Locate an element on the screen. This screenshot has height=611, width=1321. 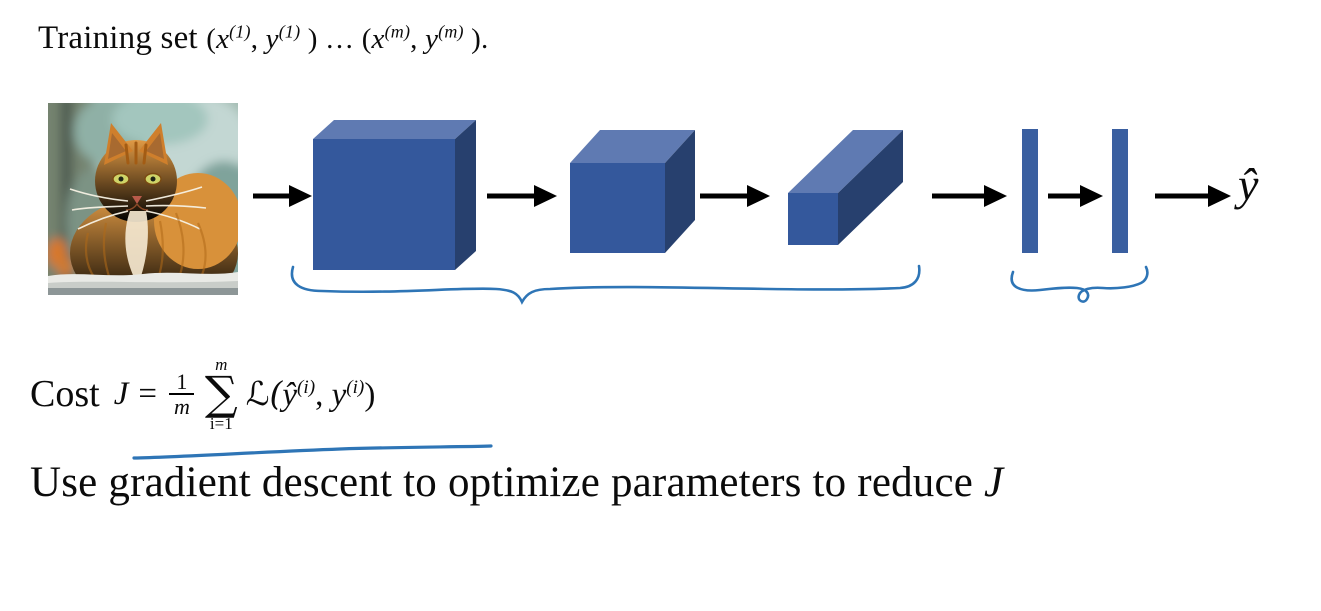
cat-image is located at coordinates (143, 199).